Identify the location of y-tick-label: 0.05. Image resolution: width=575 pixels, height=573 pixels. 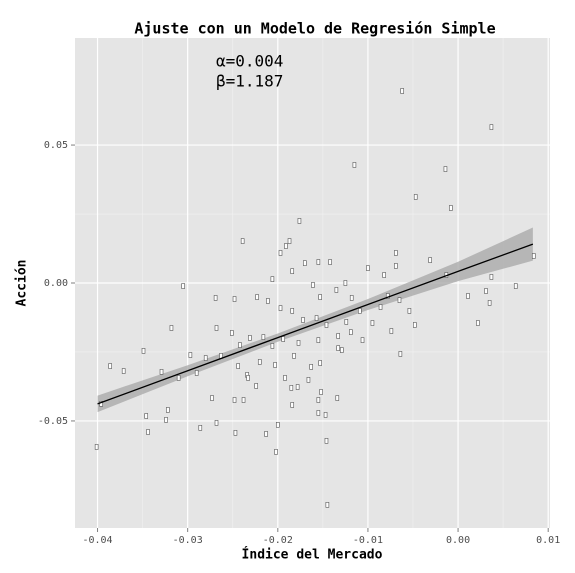
(56, 145).